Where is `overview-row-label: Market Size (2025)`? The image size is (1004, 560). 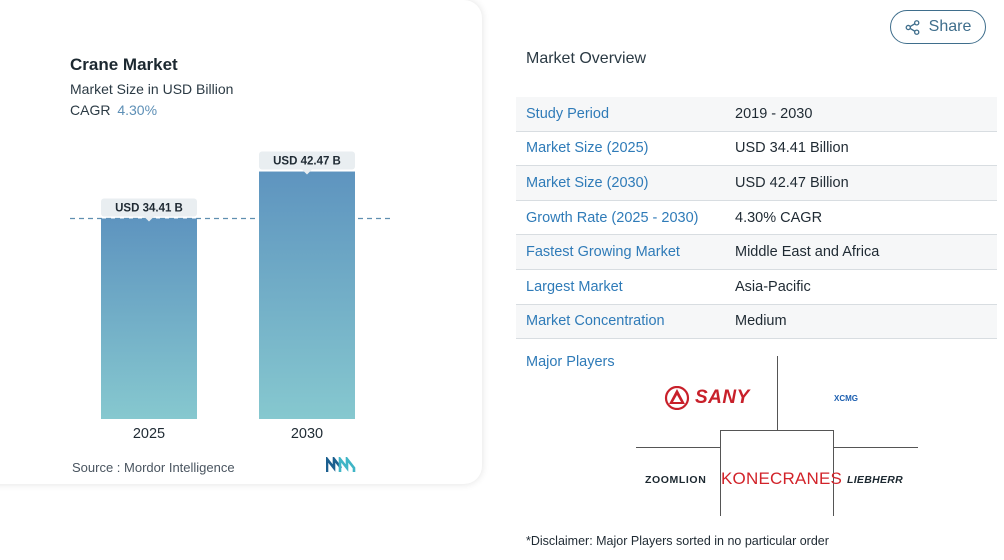
overview-row-label: Market Size (2025) is located at coordinates (587, 148).